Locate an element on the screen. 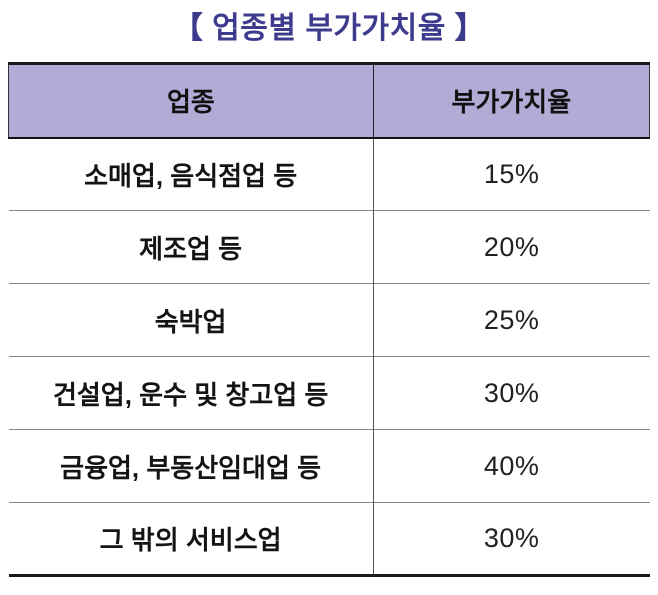 The height and width of the screenshot is (595, 658). column-header-industry: 업종 is located at coordinates (191, 101).